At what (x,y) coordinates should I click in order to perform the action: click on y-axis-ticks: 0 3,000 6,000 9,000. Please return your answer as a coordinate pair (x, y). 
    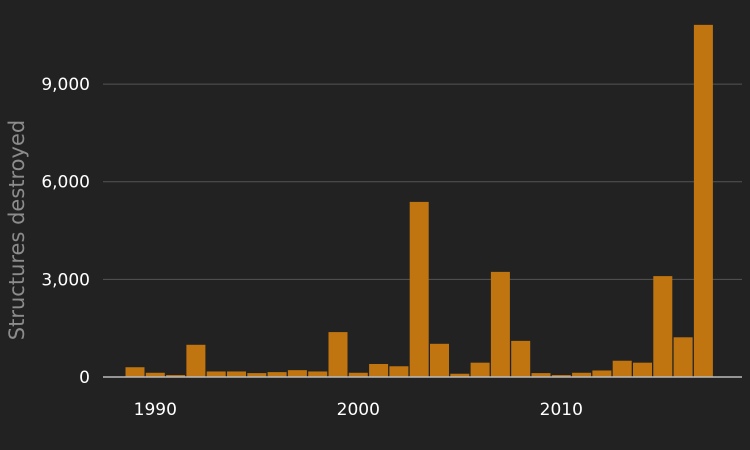
    Looking at the image, I should click on (65, 231).